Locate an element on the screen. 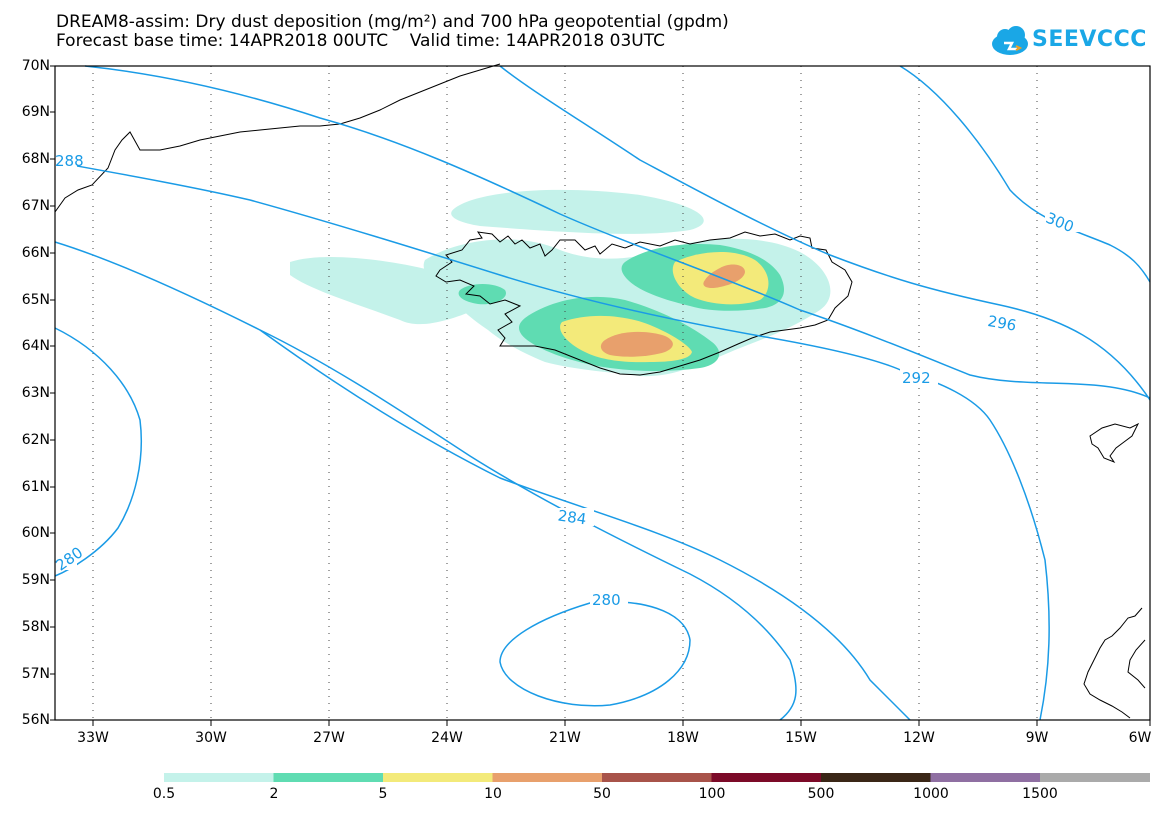 This screenshot has width=1175, height=815. coast-scotland is located at coordinates (1113, 663).